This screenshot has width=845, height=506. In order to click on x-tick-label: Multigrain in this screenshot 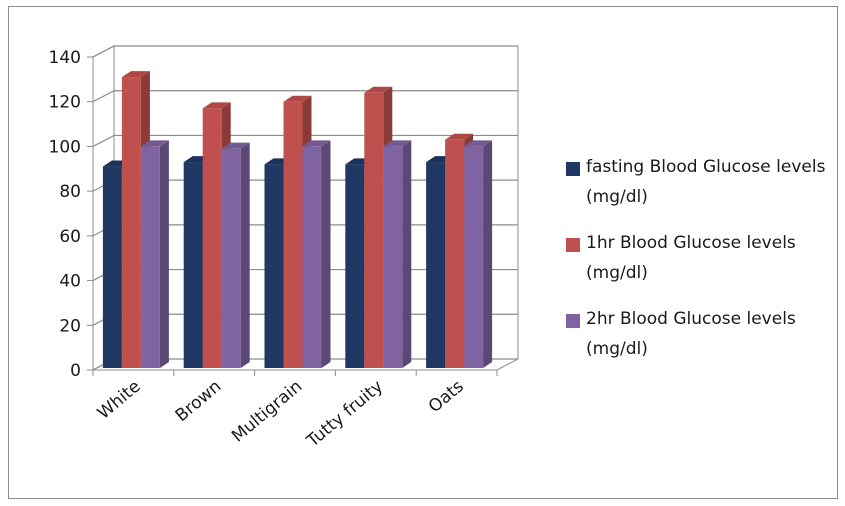, I will do `click(267, 412)`.